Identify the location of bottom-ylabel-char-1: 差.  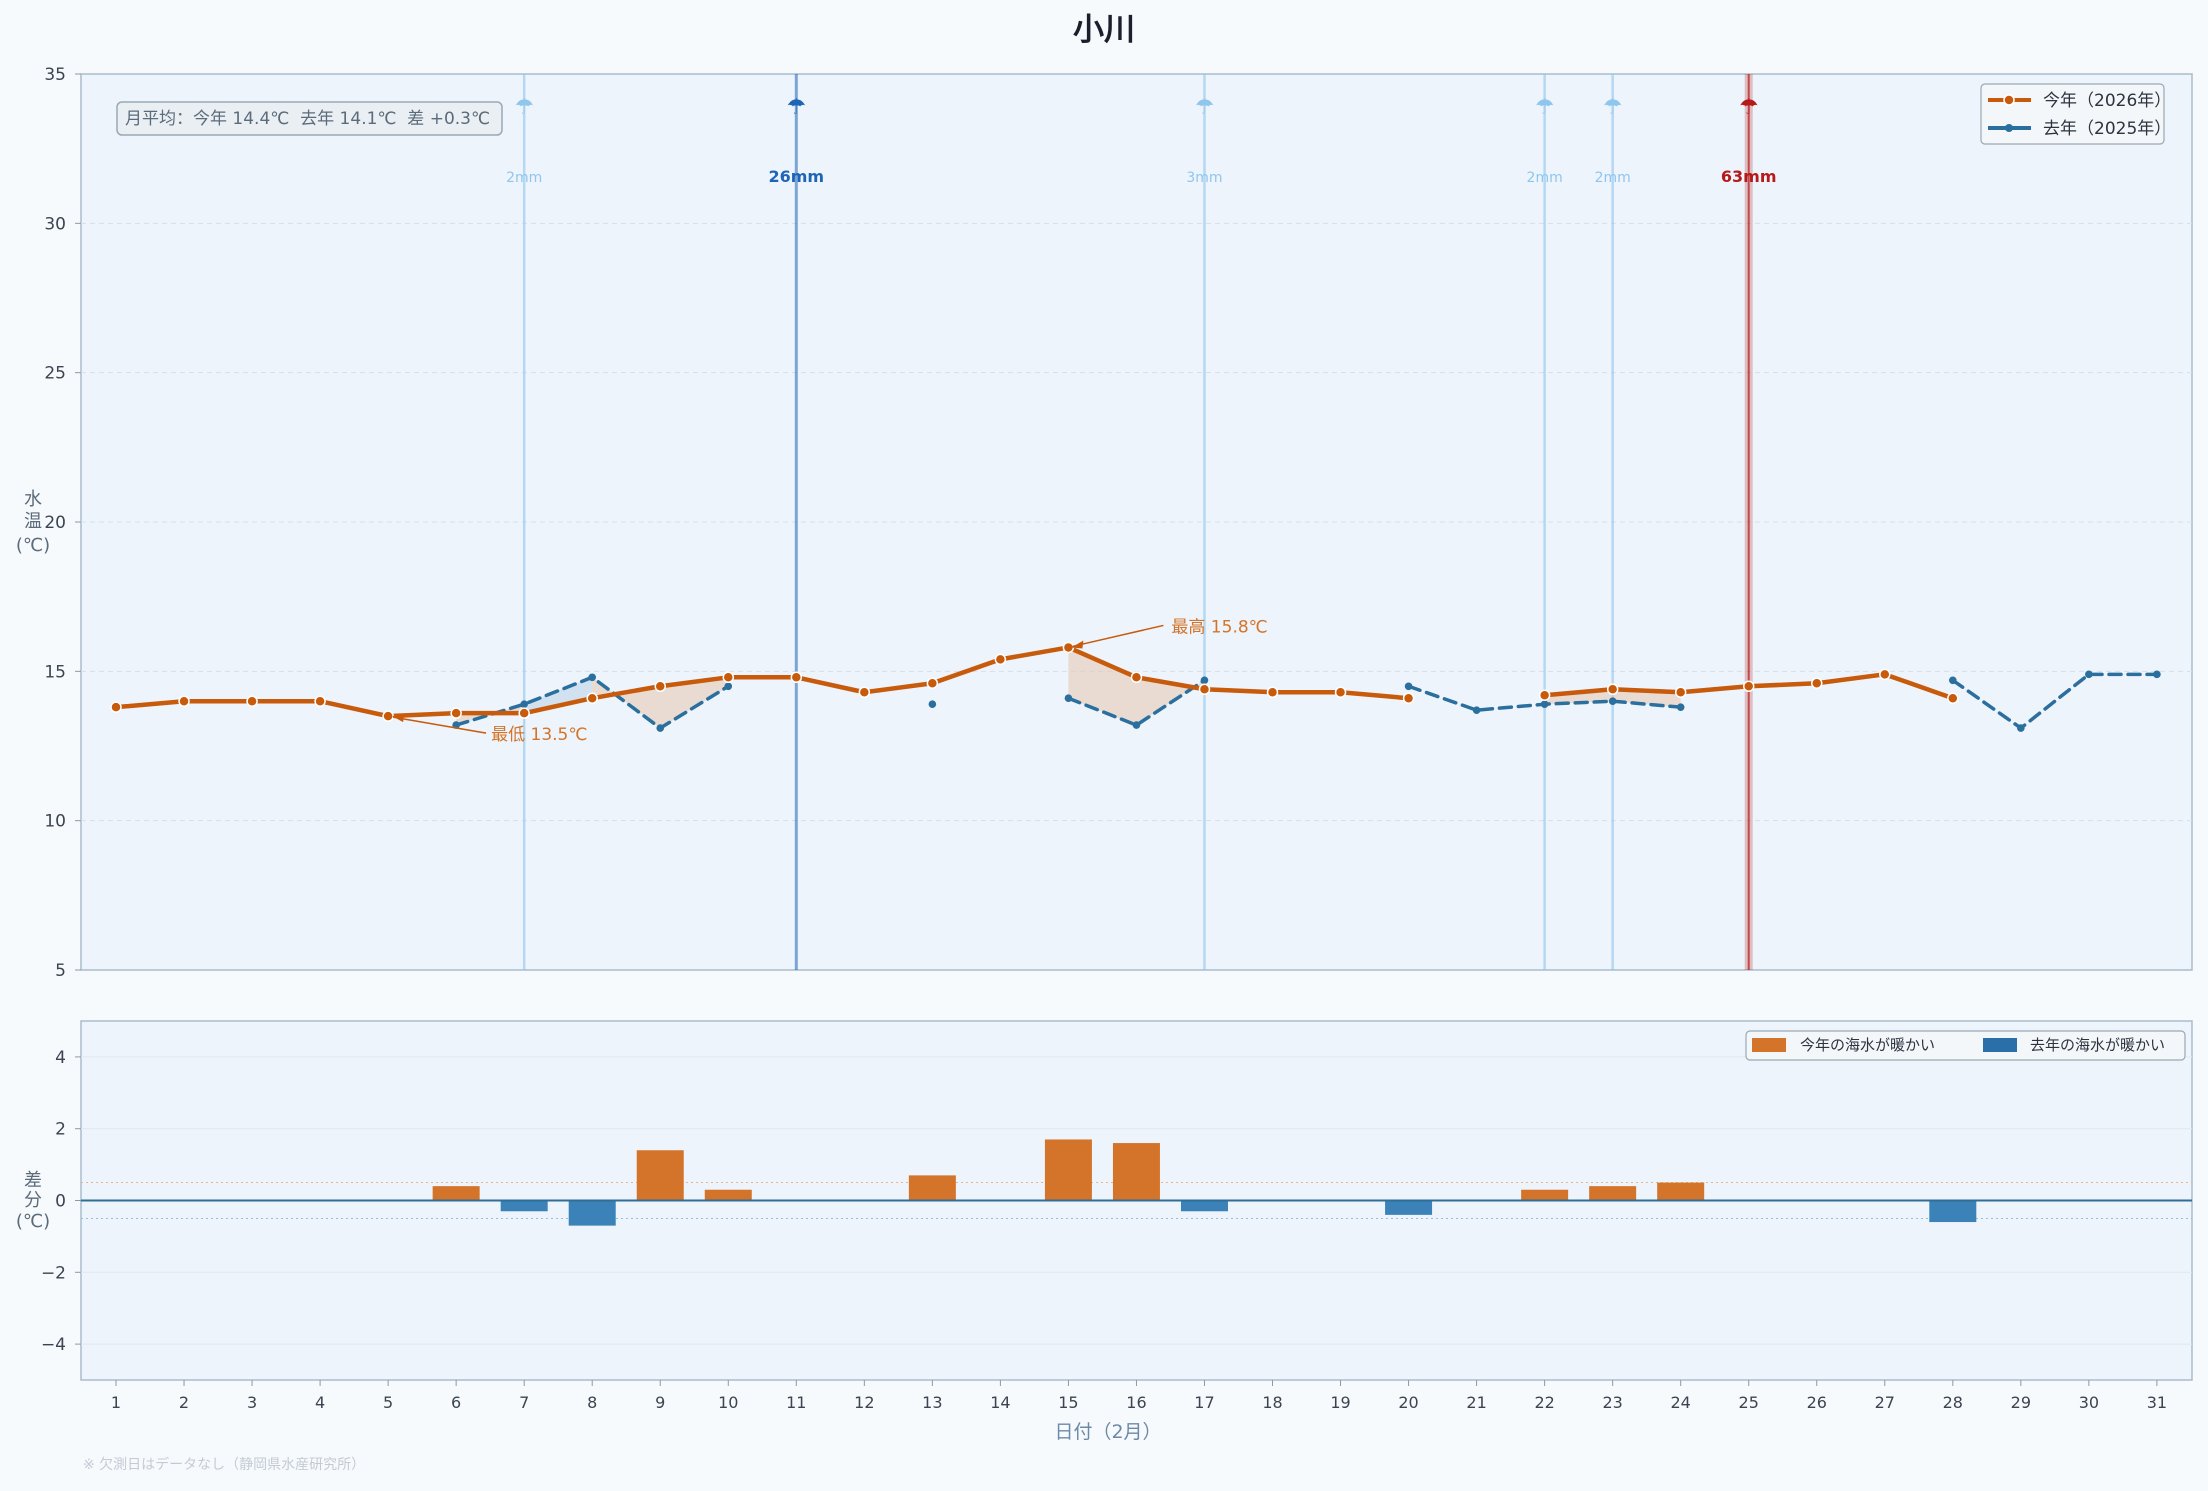
(33, 1180).